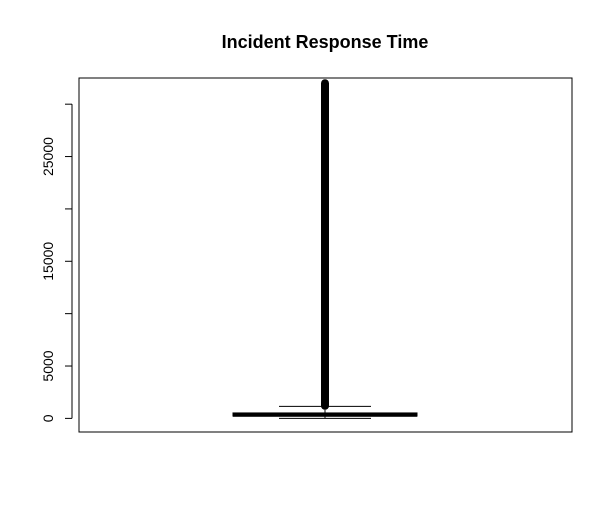 The image size is (612, 530). What do you see at coordinates (48, 365) in the screenshot?
I see `y-tick-label: 5000` at bounding box center [48, 365].